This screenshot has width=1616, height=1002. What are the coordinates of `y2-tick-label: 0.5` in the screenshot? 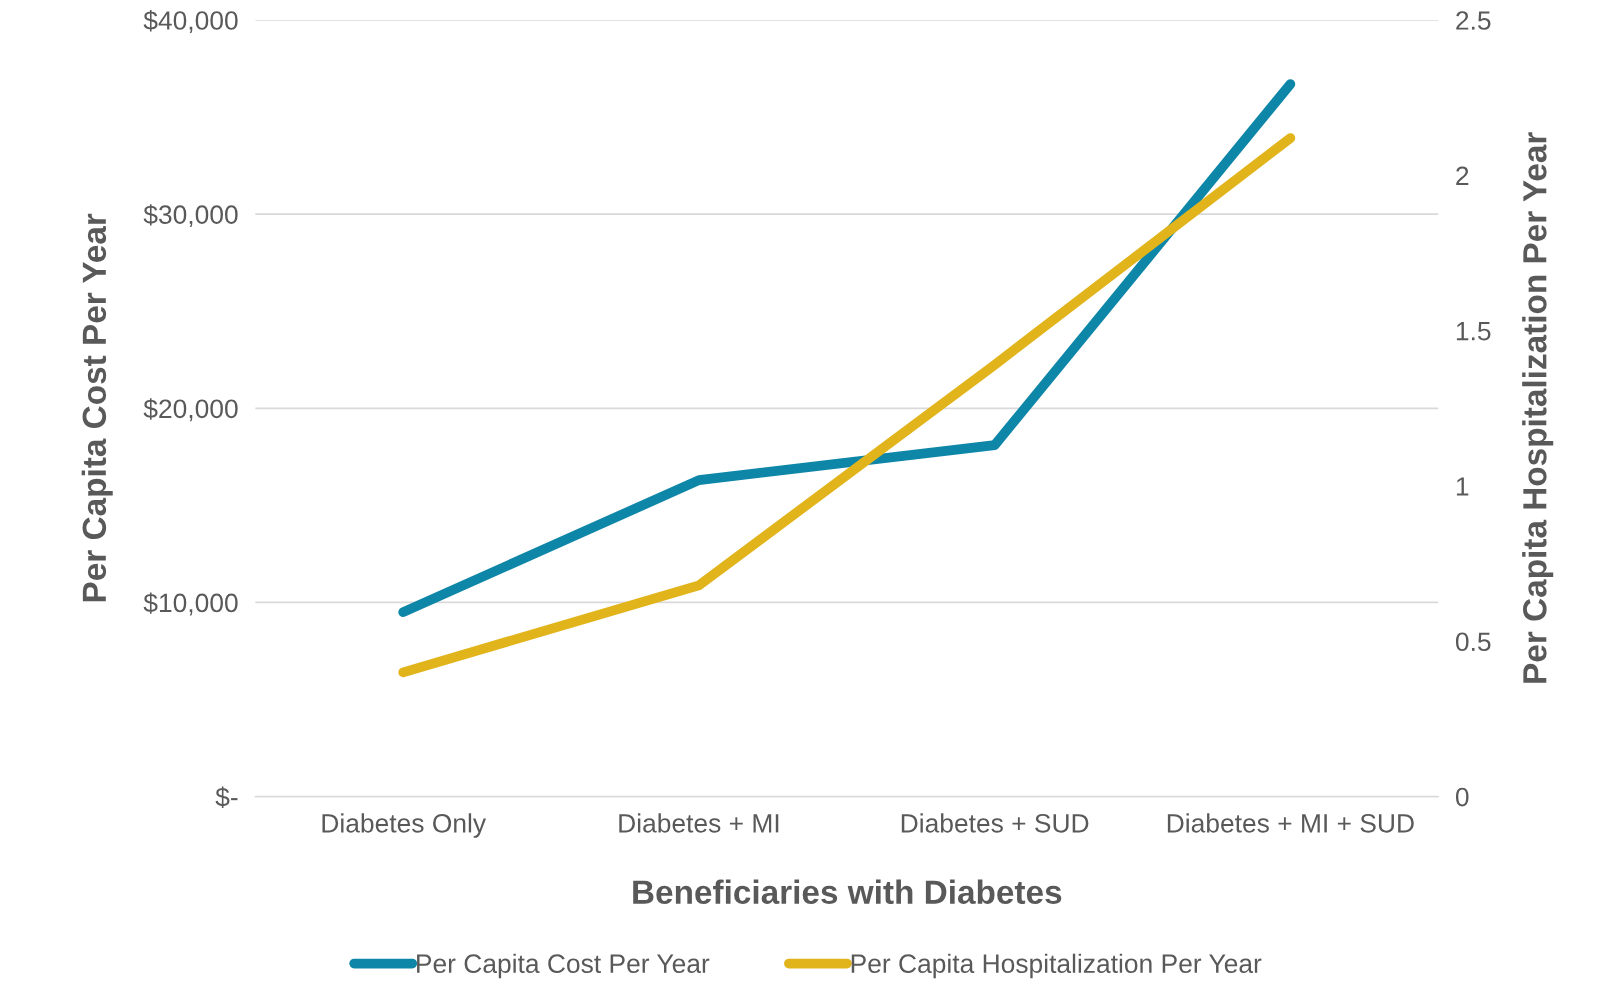 It's located at (1473, 642).